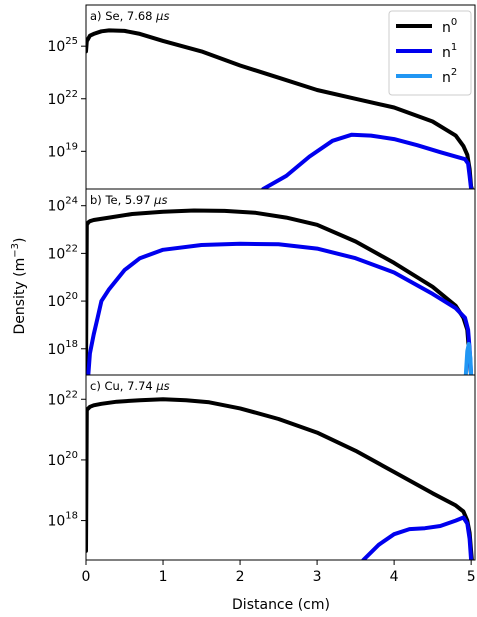 The image size is (477, 617). I want to click on y-axis-title: Density (m−3), so click(19, 286).